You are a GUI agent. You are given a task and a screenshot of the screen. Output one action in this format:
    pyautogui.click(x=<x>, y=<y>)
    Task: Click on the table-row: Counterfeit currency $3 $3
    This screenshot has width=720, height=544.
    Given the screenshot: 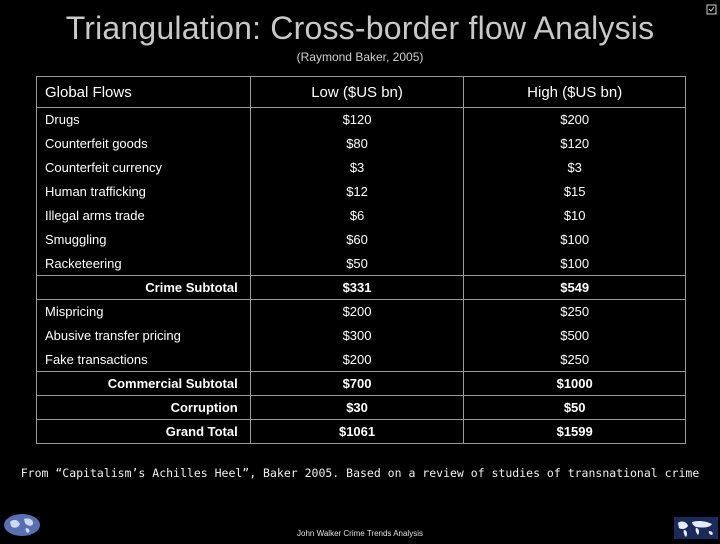 What is the action you would take?
    pyautogui.click(x=361, y=167)
    